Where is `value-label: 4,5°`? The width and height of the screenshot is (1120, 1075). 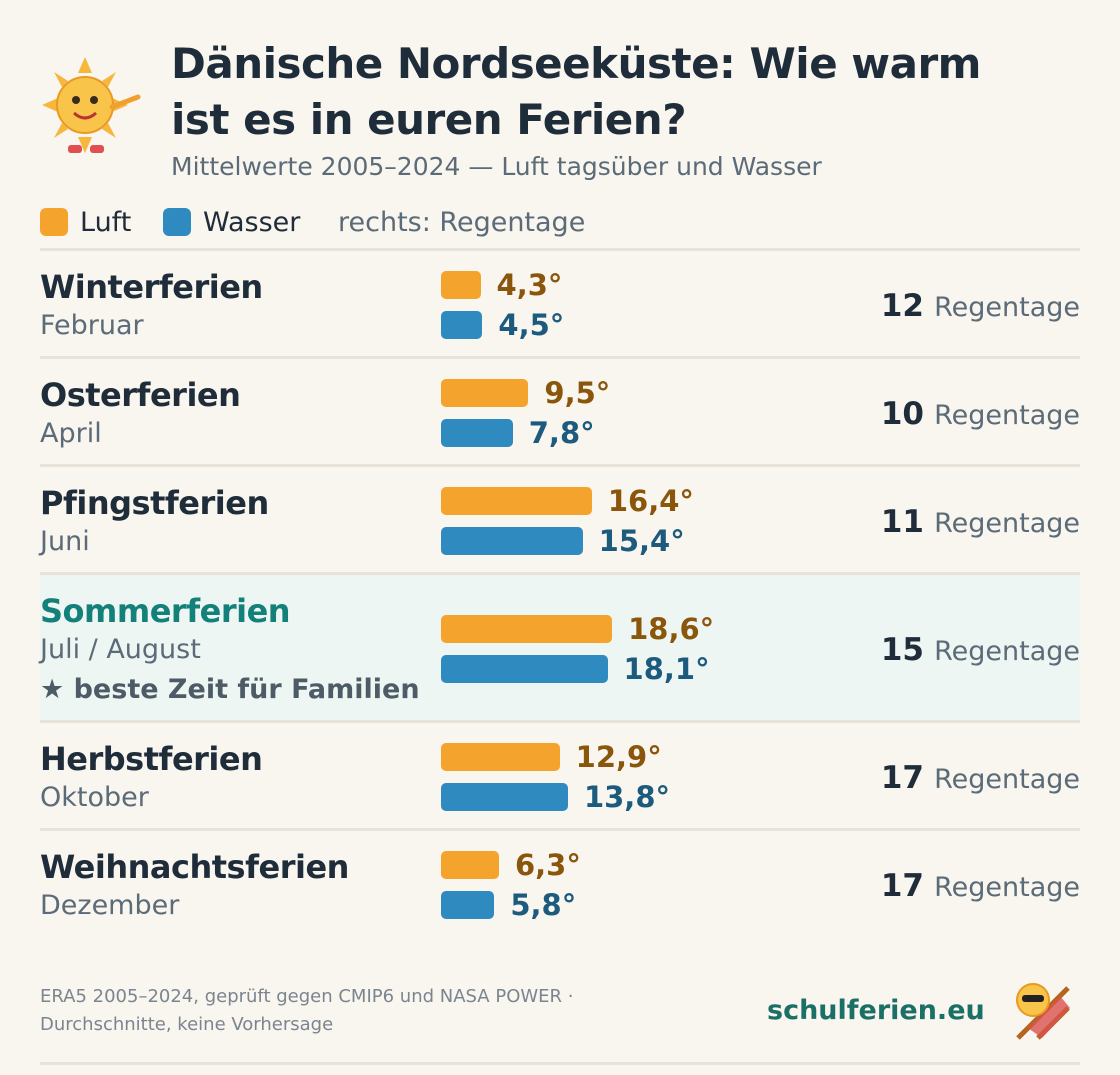 value-label: 4,5° is located at coordinates (531, 325).